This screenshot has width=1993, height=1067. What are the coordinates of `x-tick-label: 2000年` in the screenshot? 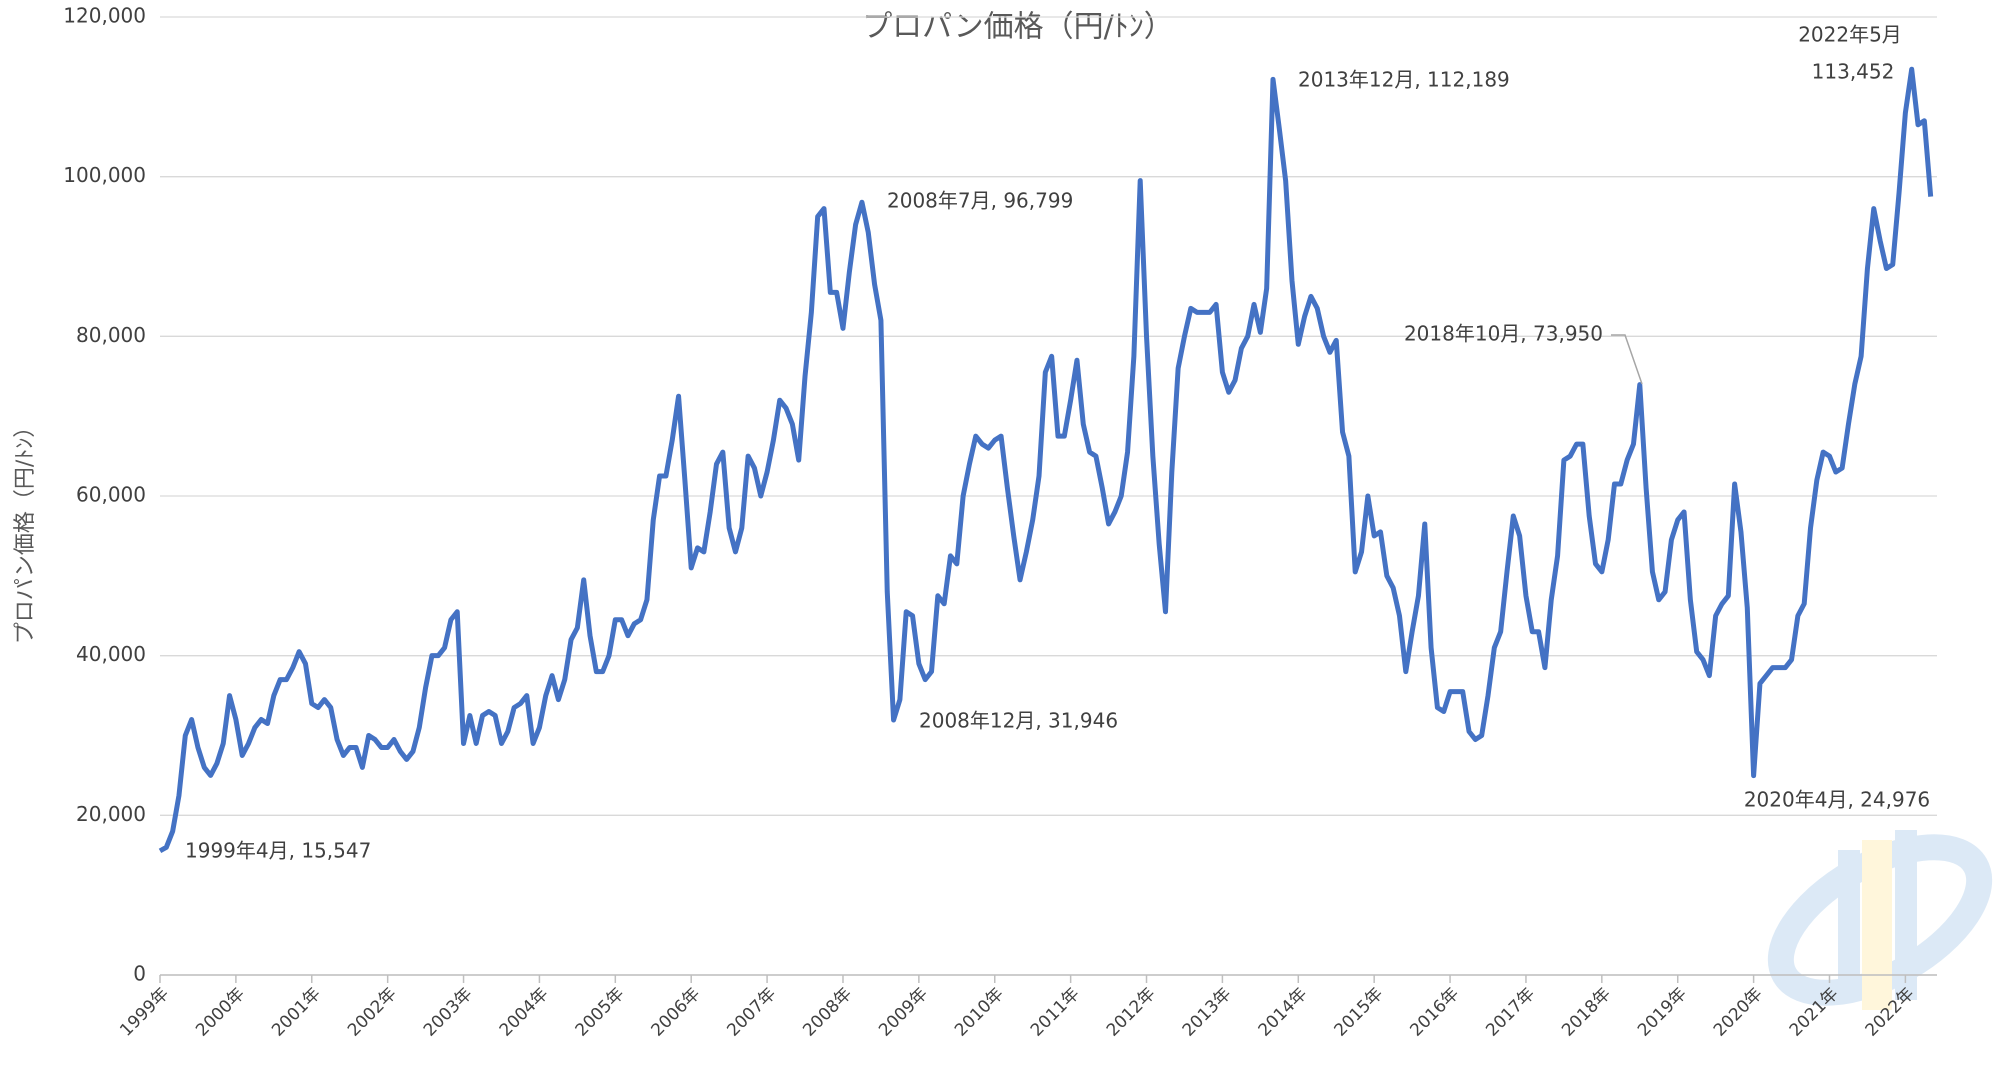 It's located at (220, 1012).